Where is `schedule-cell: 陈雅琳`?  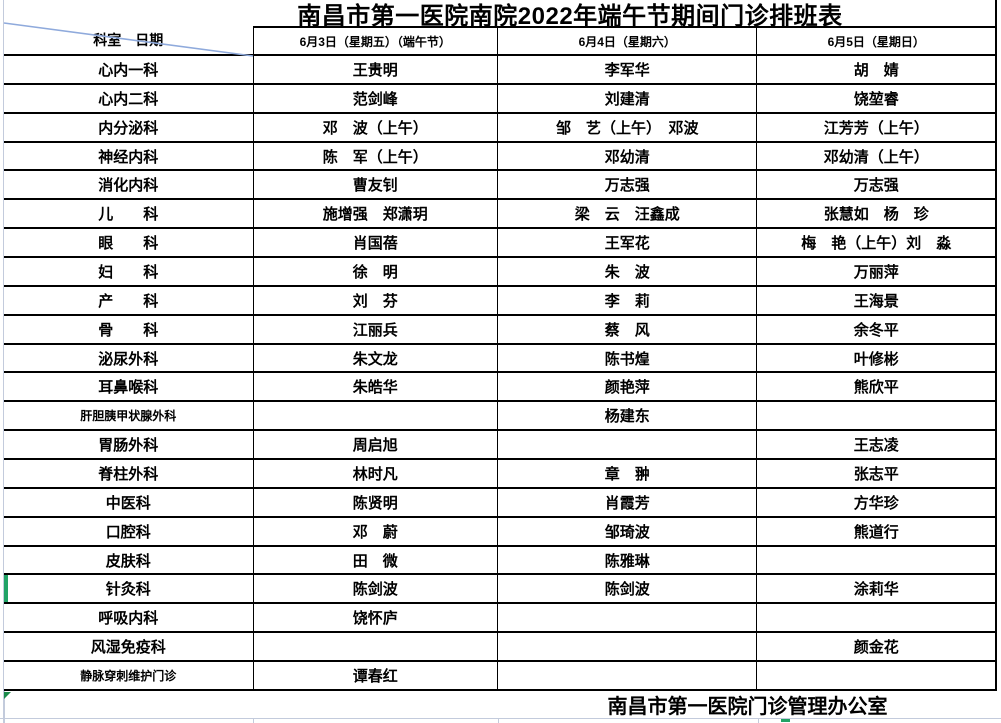 schedule-cell: 陈雅琳 is located at coordinates (626, 560).